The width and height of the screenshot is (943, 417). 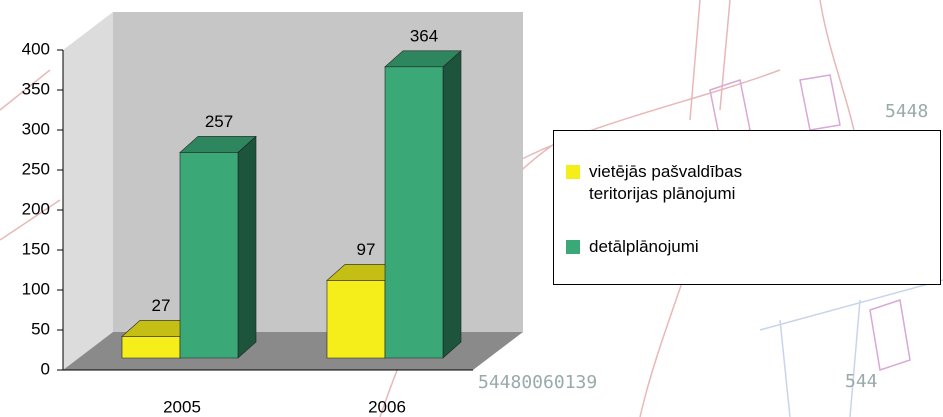 I want to click on side-wall, so click(x=88, y=191).